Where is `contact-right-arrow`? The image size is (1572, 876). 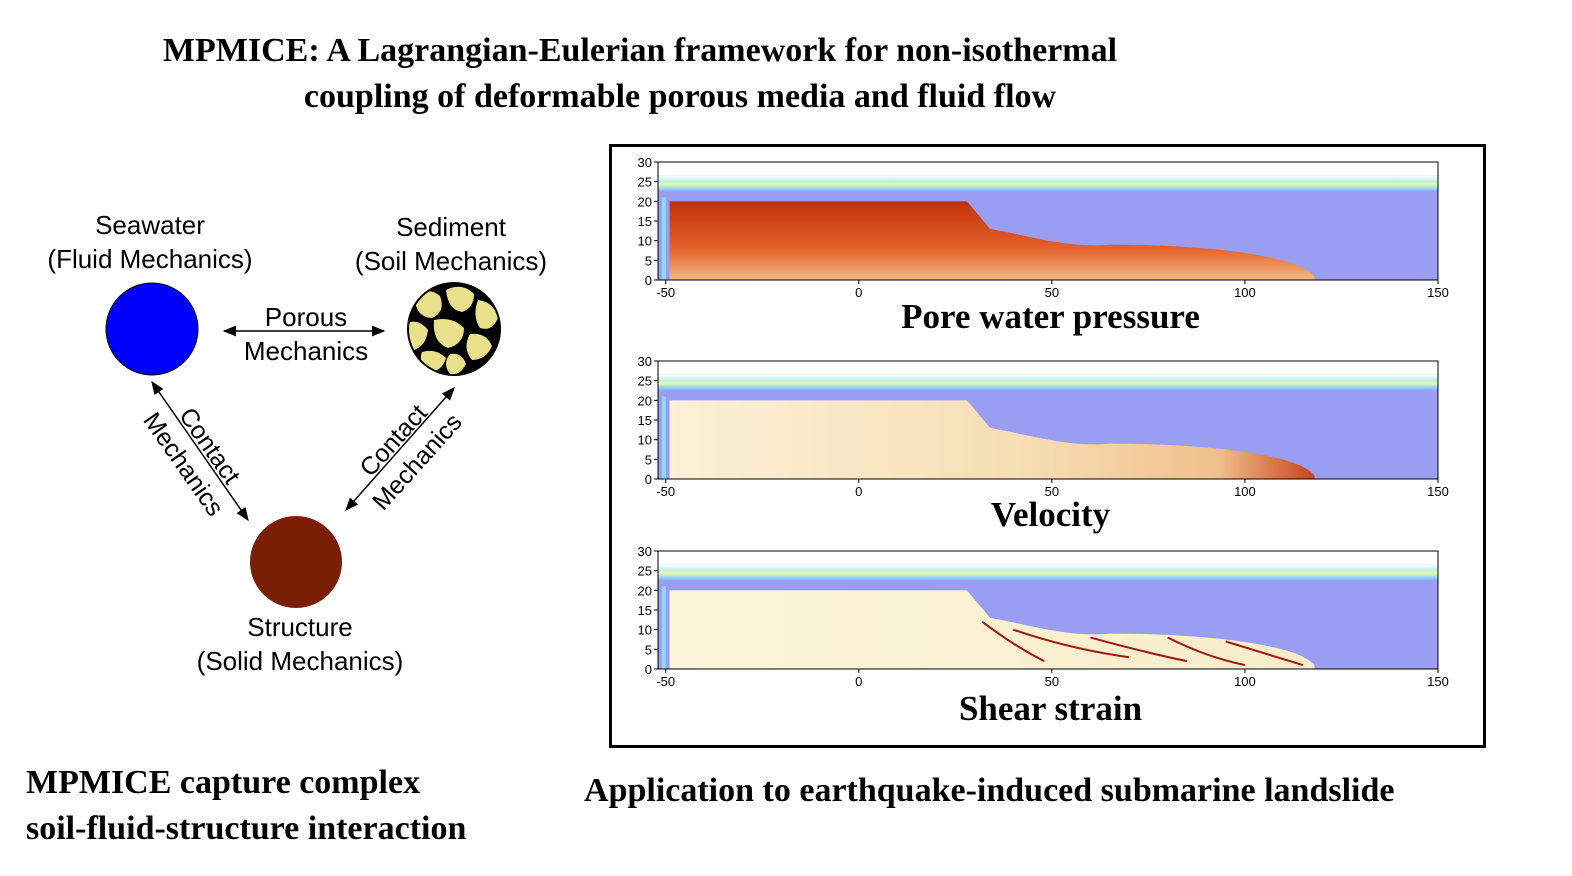 contact-right-arrow is located at coordinates (400, 449).